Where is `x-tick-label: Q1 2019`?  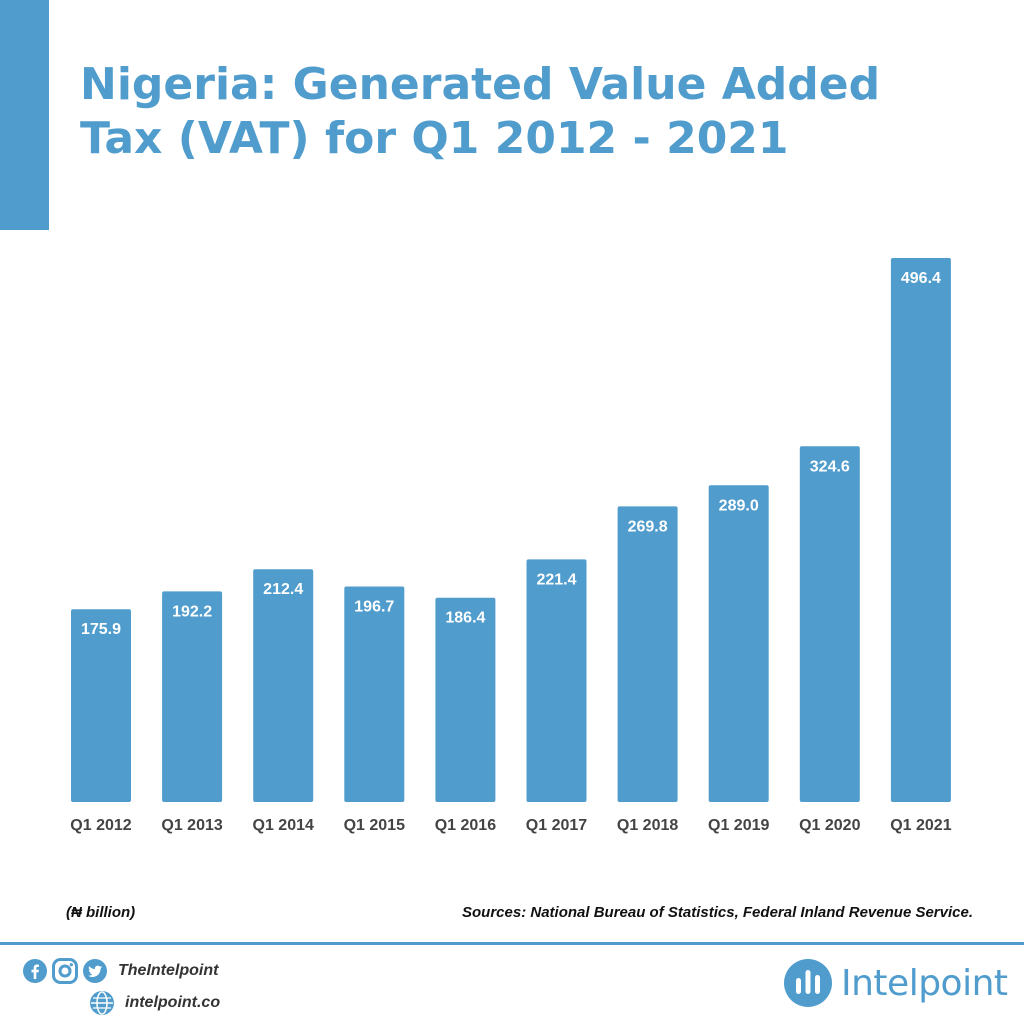 x-tick-label: Q1 2019 is located at coordinates (738, 825).